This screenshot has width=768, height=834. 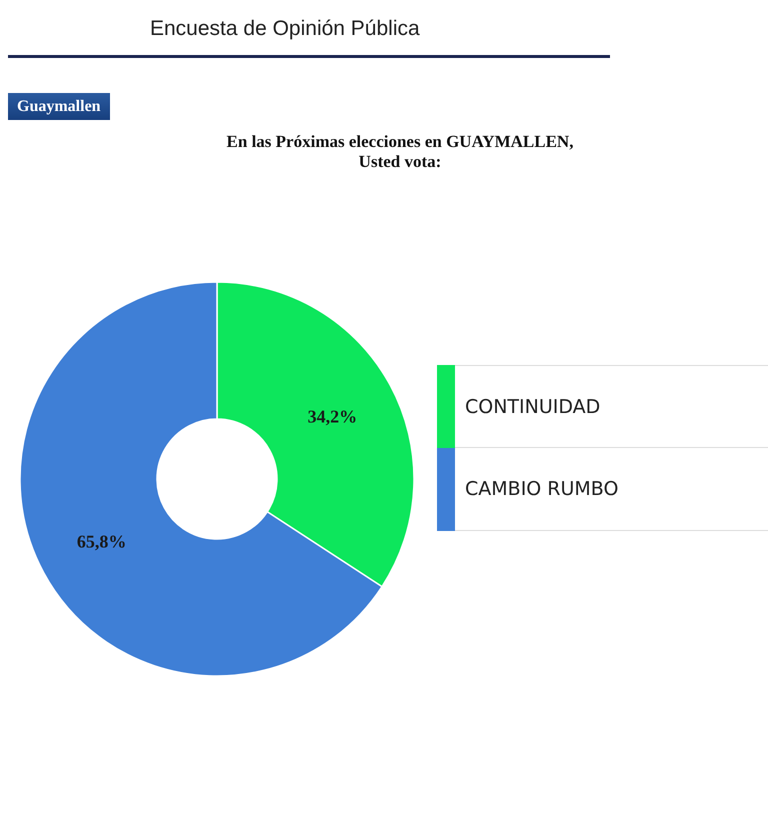 What do you see at coordinates (101, 542) in the screenshot?
I see `data-label: 65,8%` at bounding box center [101, 542].